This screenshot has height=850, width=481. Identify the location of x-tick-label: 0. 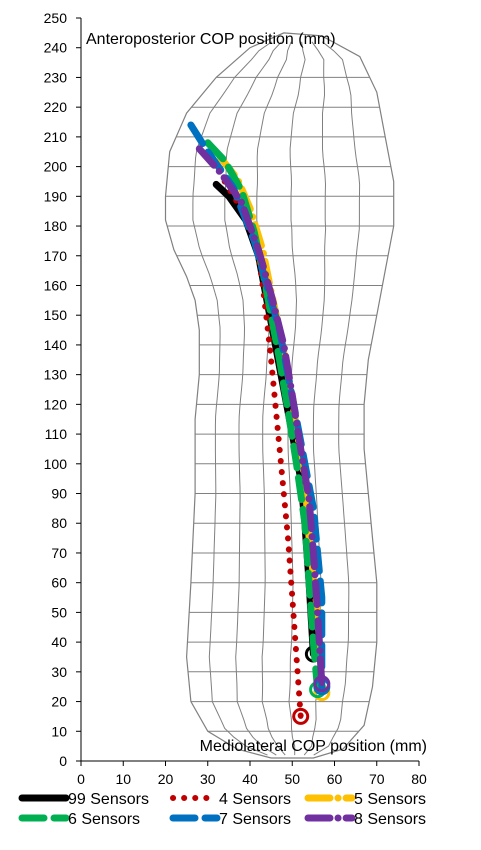
(81, 779).